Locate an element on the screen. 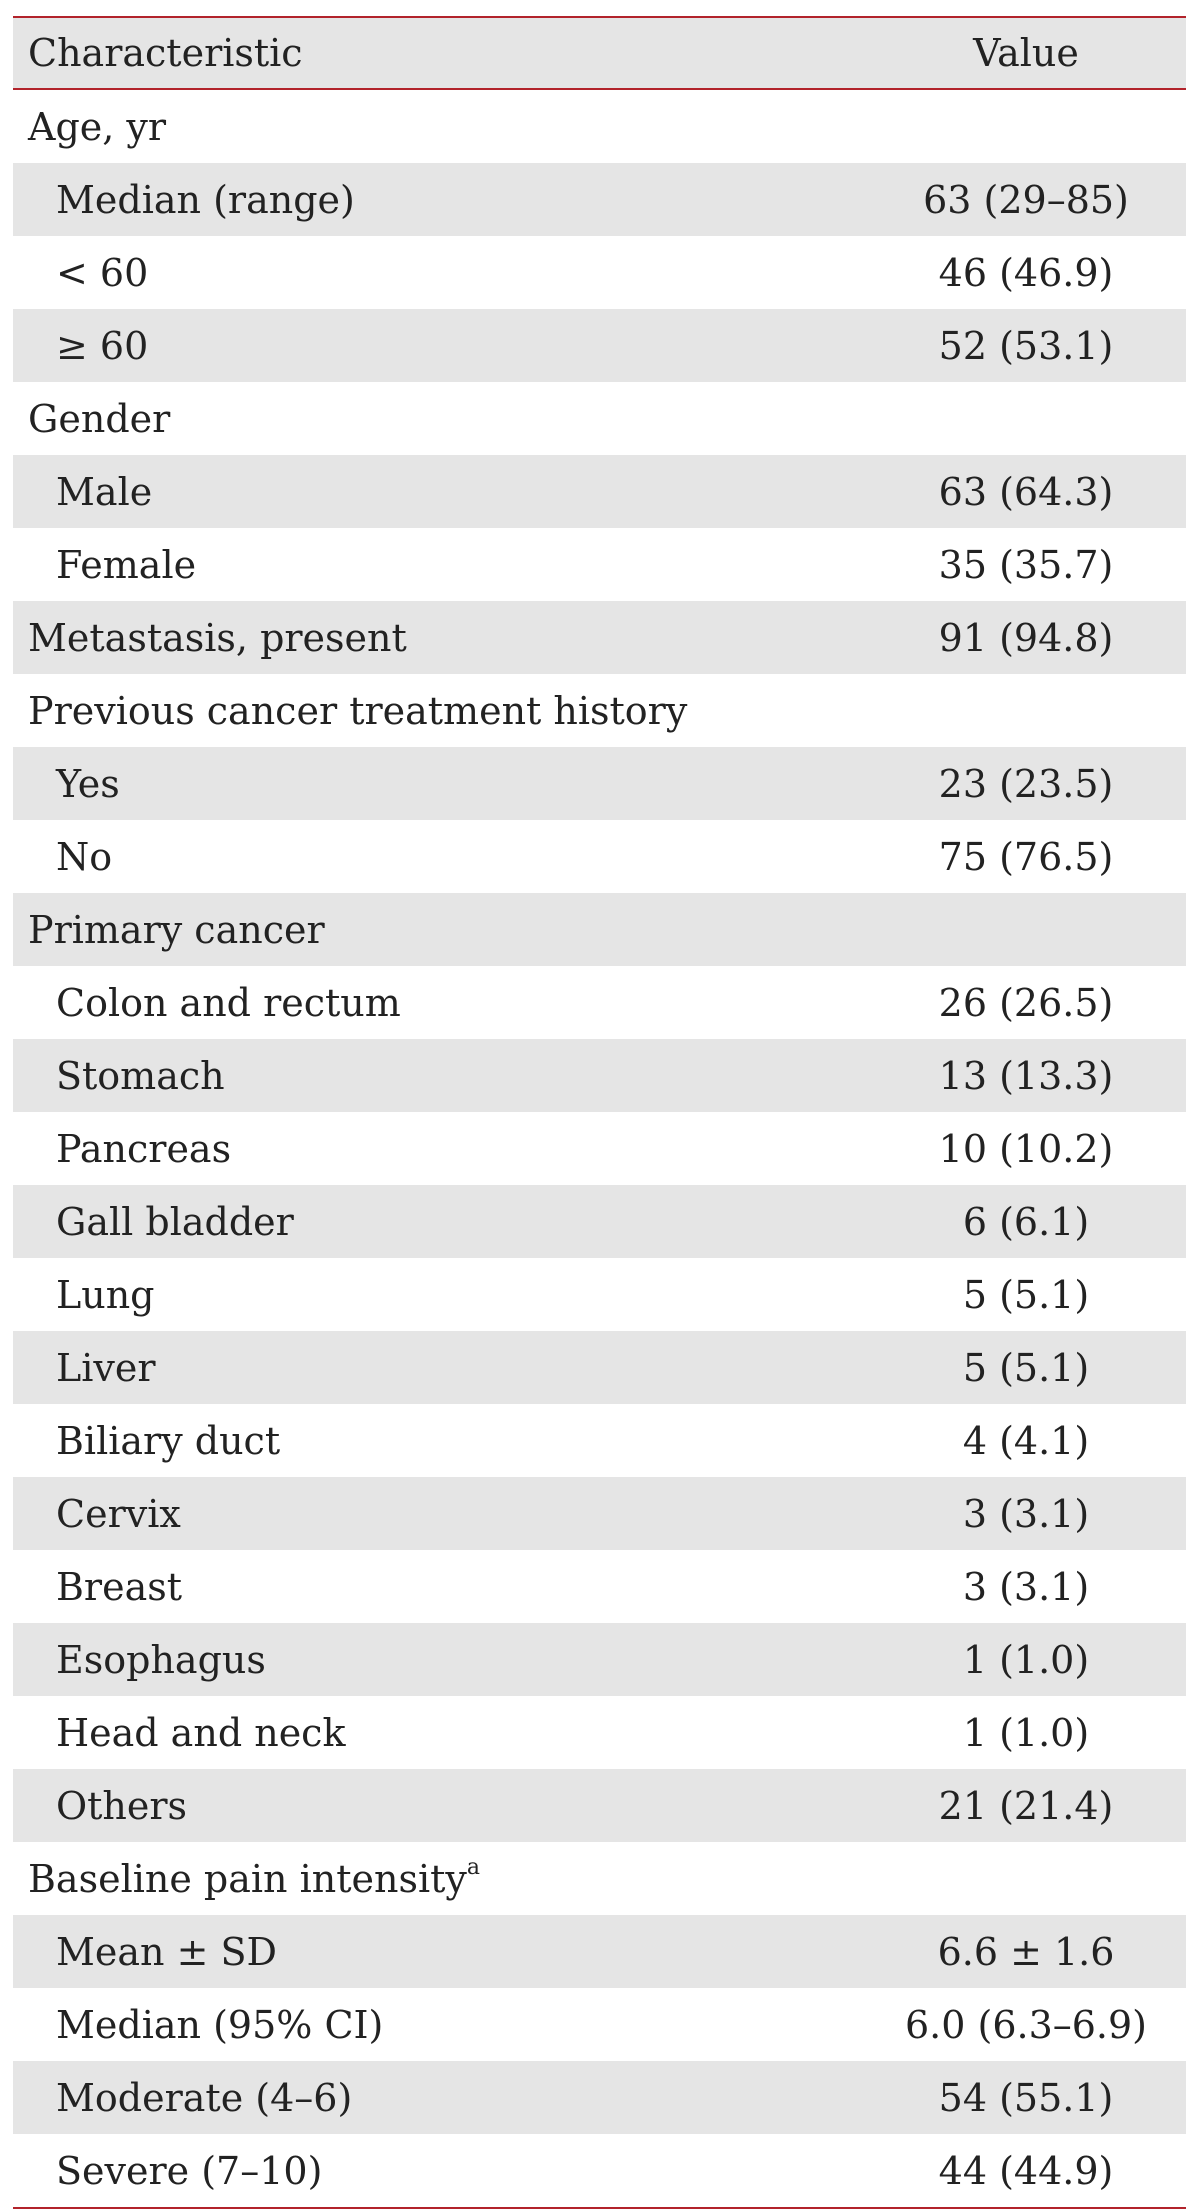 This screenshot has width=1200, height=2209. table-row: Baseline pain intensitya is located at coordinates (599, 1878).